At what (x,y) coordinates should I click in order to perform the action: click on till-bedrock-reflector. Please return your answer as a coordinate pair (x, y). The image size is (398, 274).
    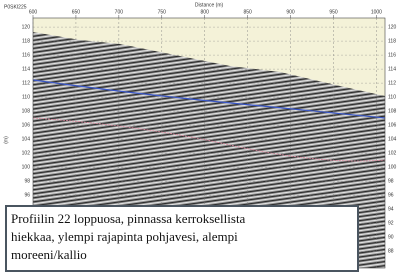
    Looking at the image, I should click on (209, 139).